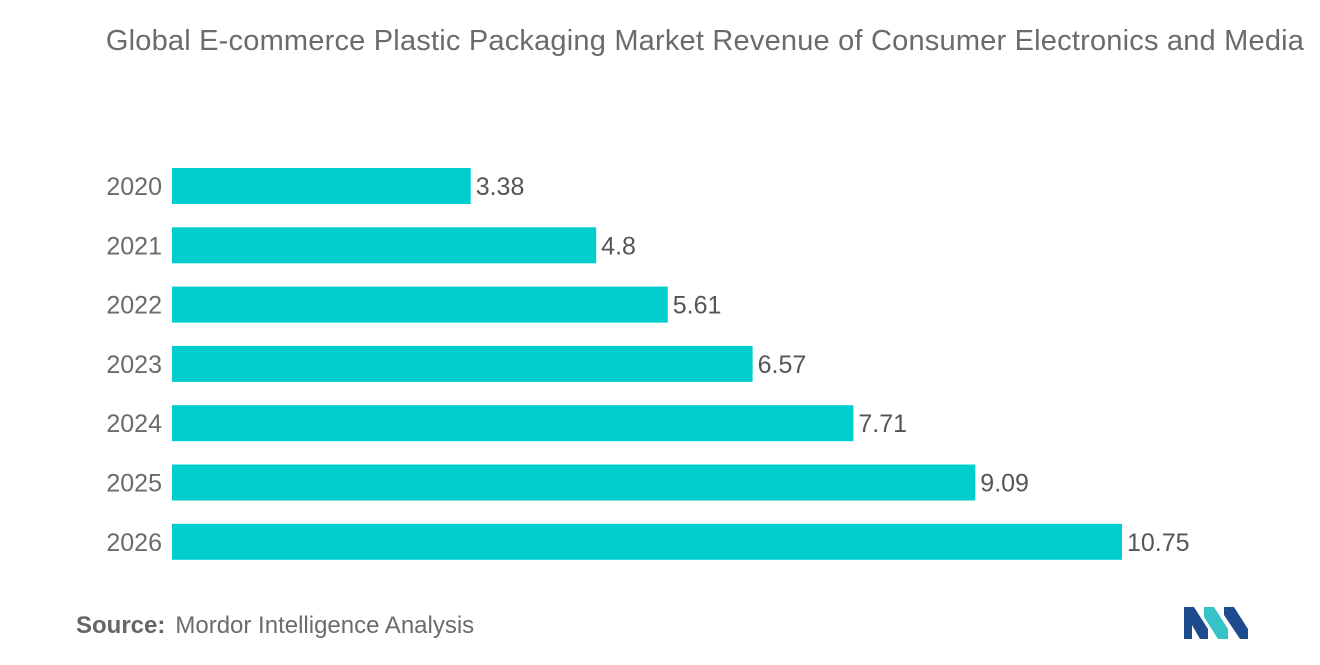  What do you see at coordinates (1004, 484) in the screenshot?
I see `value-label-2025: 9.09` at bounding box center [1004, 484].